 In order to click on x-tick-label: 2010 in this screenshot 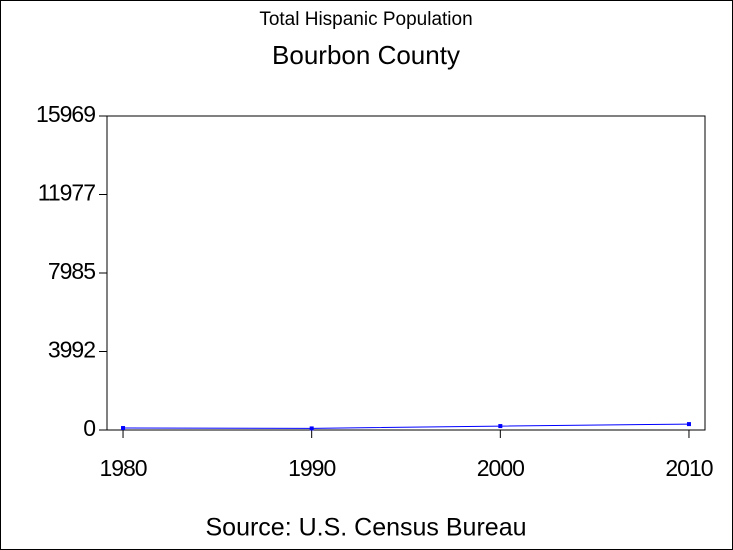, I will do `click(688, 468)`.